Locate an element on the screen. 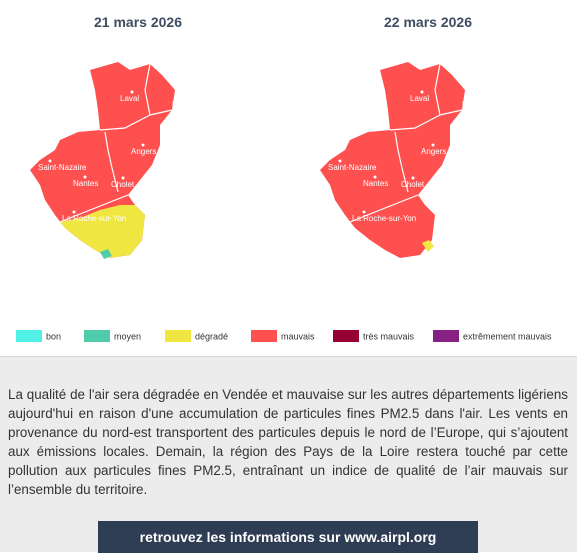 The height and width of the screenshot is (553, 577). region is located at coordinates (392, 160).